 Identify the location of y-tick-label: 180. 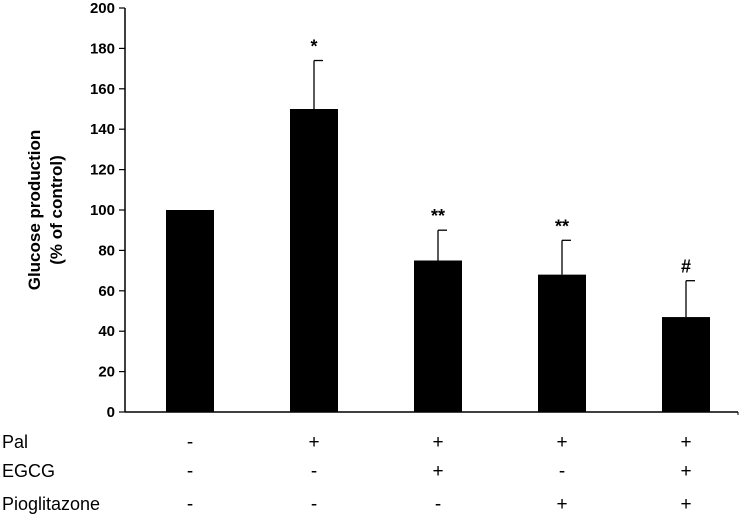
(102, 48).